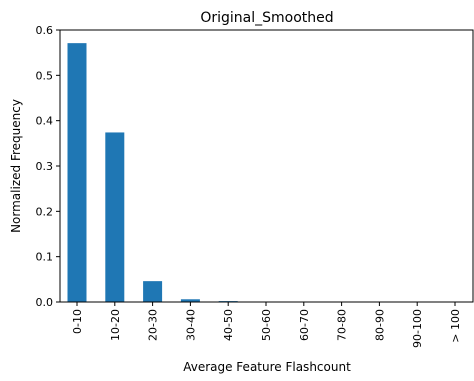 This screenshot has height=381, width=474. I want to click on y-tick-label: 0.2, so click(45, 211).